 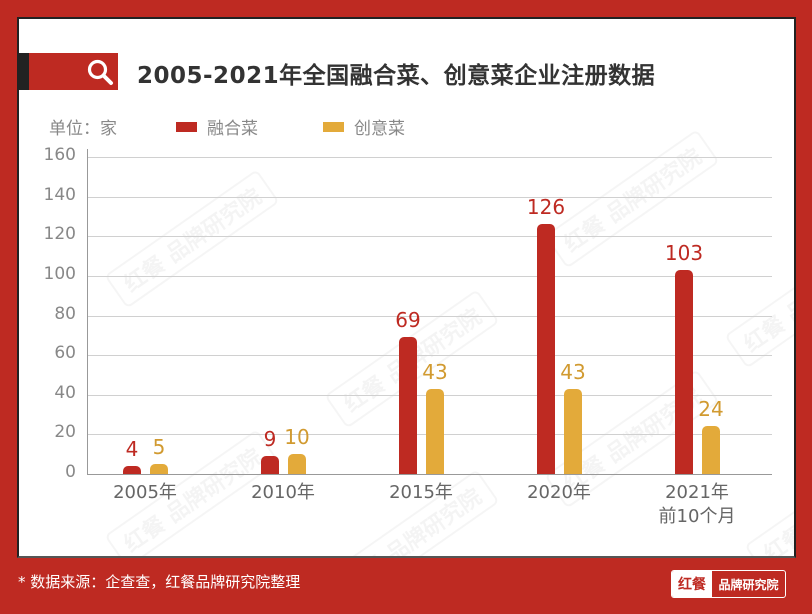 What do you see at coordinates (748, 584) in the screenshot?
I see `logo-brand-suffix: 品牌研究院` at bounding box center [748, 584].